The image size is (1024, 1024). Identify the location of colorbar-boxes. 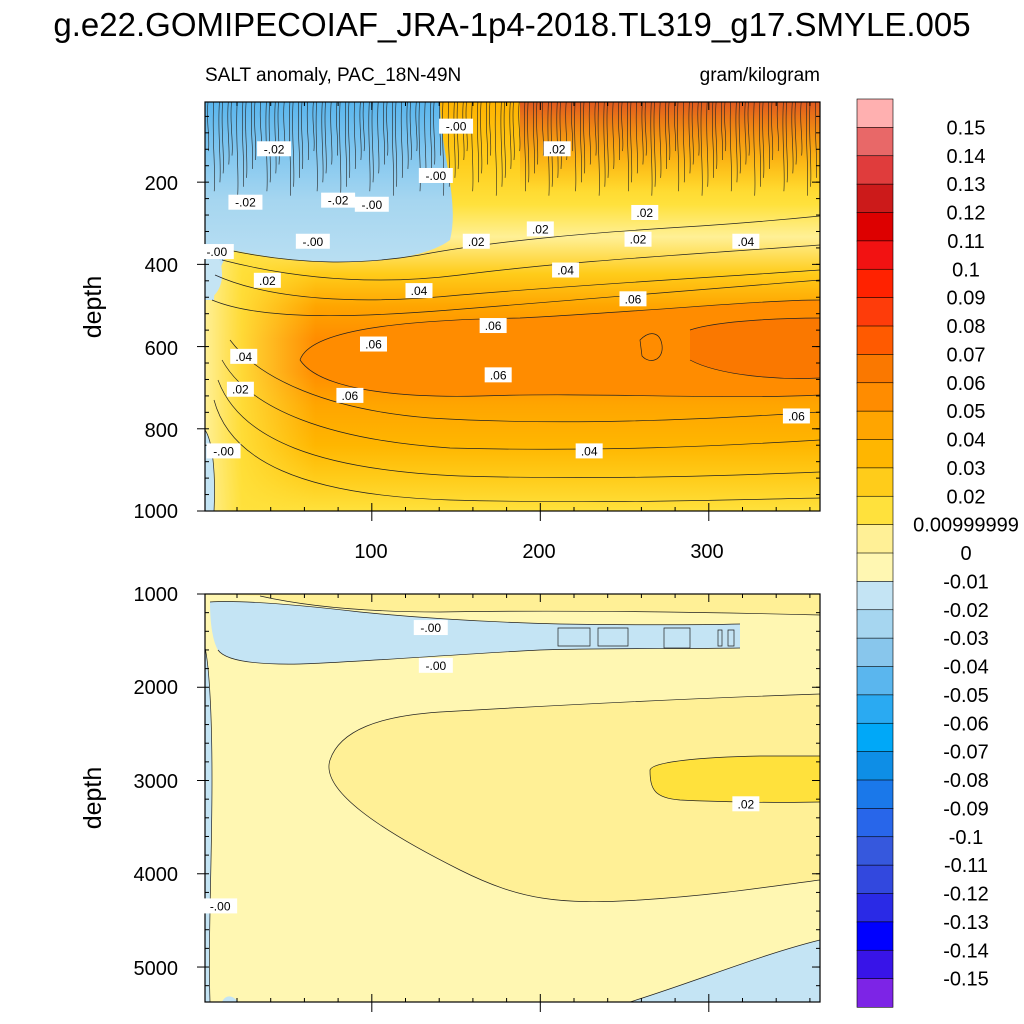
(875, 553).